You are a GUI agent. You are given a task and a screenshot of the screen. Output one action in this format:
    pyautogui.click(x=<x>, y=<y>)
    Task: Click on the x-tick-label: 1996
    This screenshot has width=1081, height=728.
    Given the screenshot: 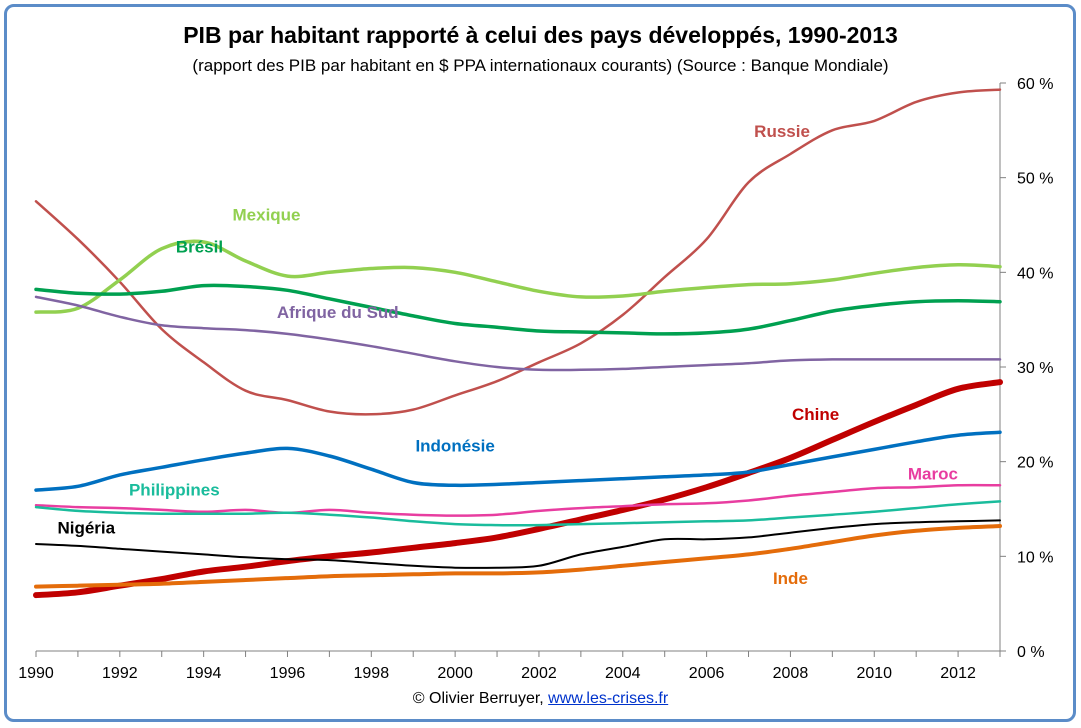 What is the action you would take?
    pyautogui.click(x=288, y=673)
    